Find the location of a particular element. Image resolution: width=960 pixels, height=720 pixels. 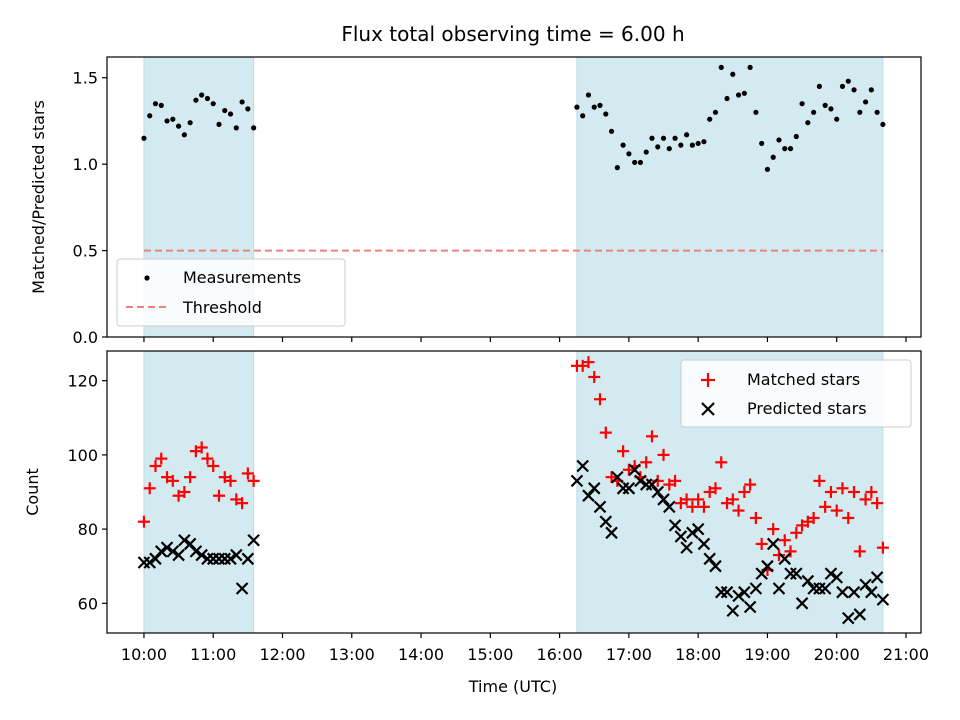

chart-title: Flux total observing time = 6.00 h is located at coordinates (512, 34).